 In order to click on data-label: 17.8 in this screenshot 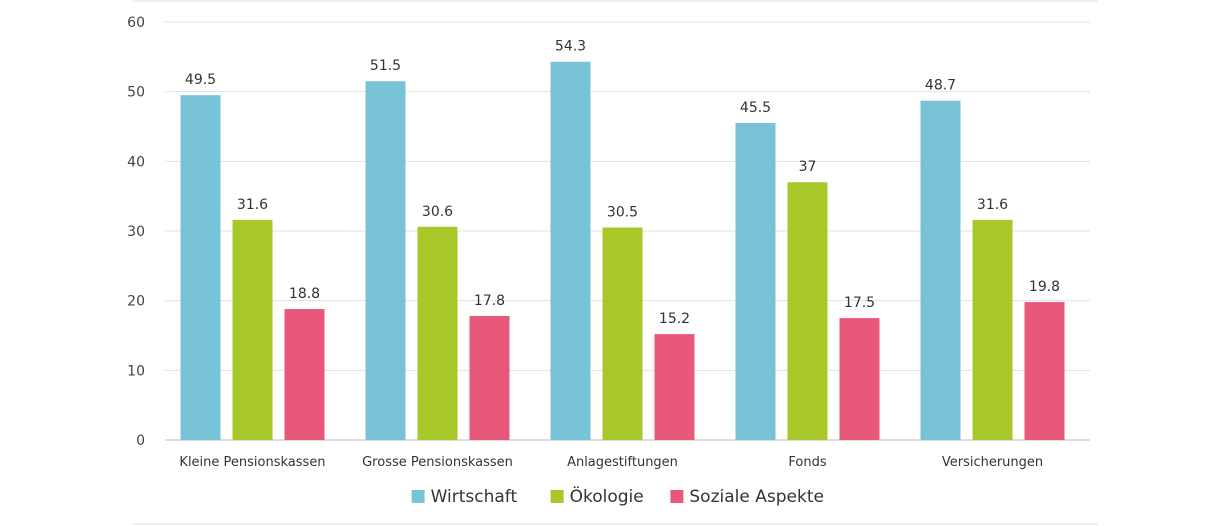, I will do `click(489, 301)`.